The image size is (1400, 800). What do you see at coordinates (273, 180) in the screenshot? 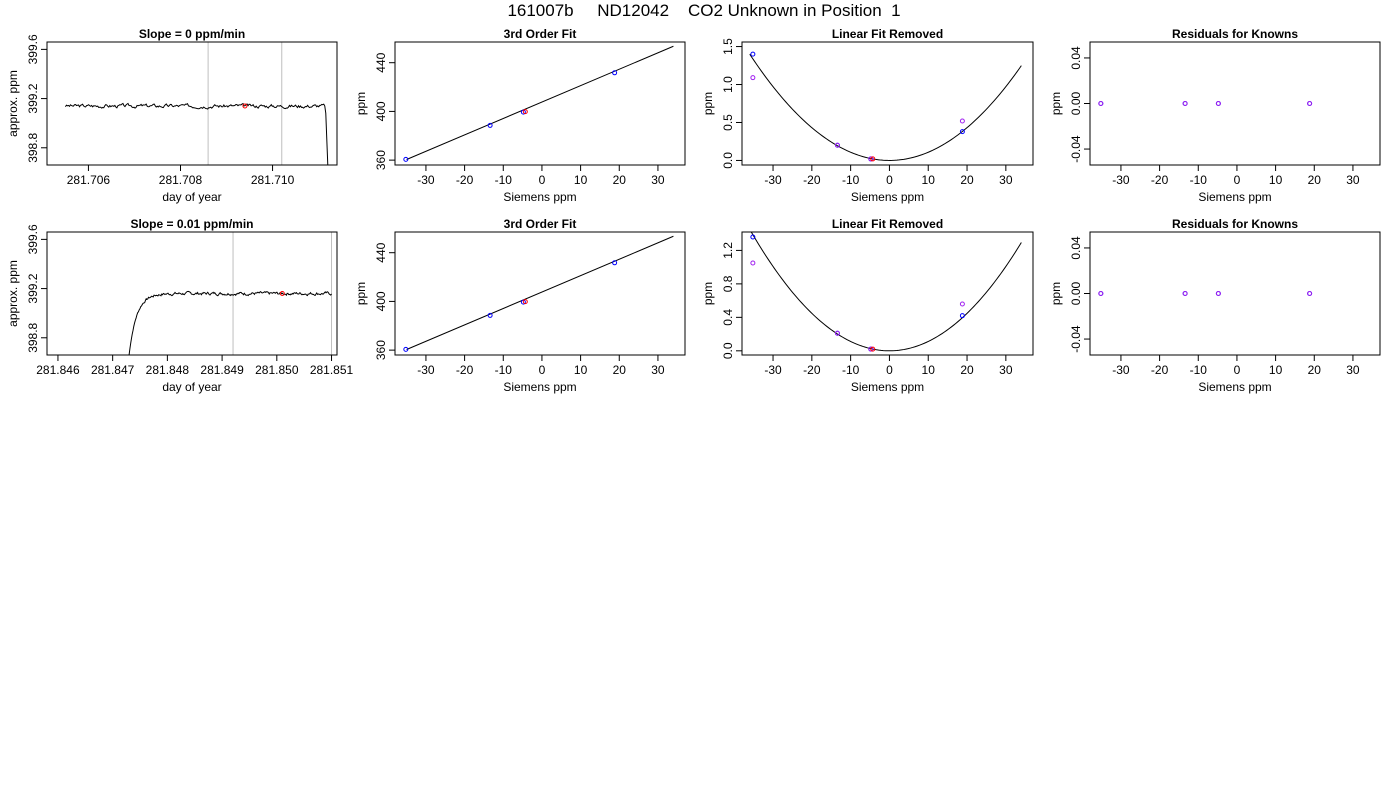
I see `x-tick-label: 281.710` at bounding box center [273, 180].